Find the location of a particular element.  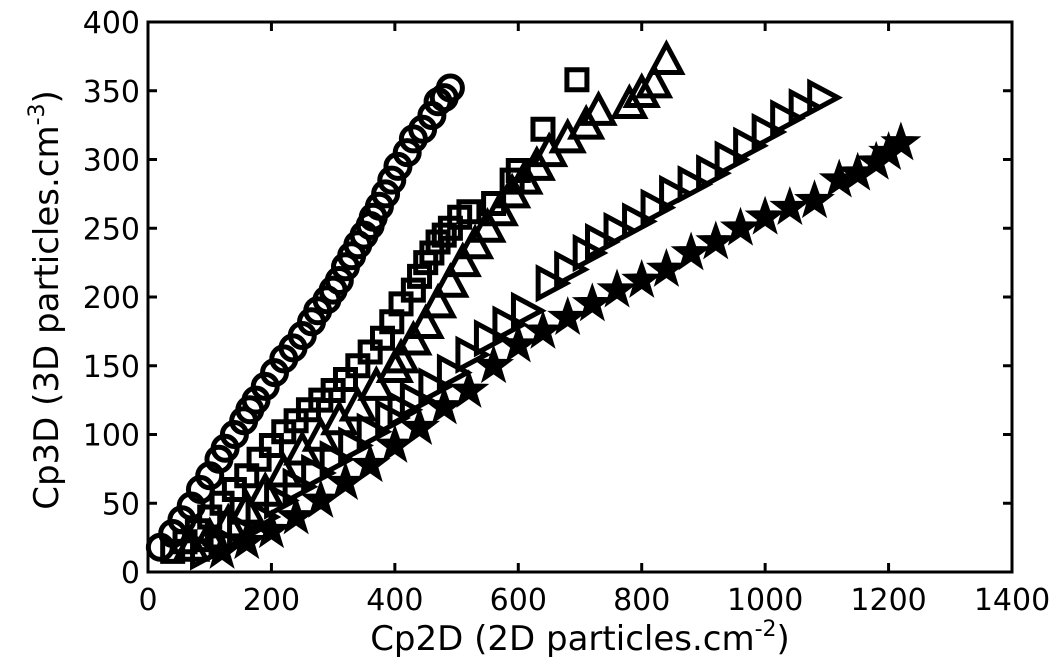

y-tick-label: 100 is located at coordinates (111, 436).